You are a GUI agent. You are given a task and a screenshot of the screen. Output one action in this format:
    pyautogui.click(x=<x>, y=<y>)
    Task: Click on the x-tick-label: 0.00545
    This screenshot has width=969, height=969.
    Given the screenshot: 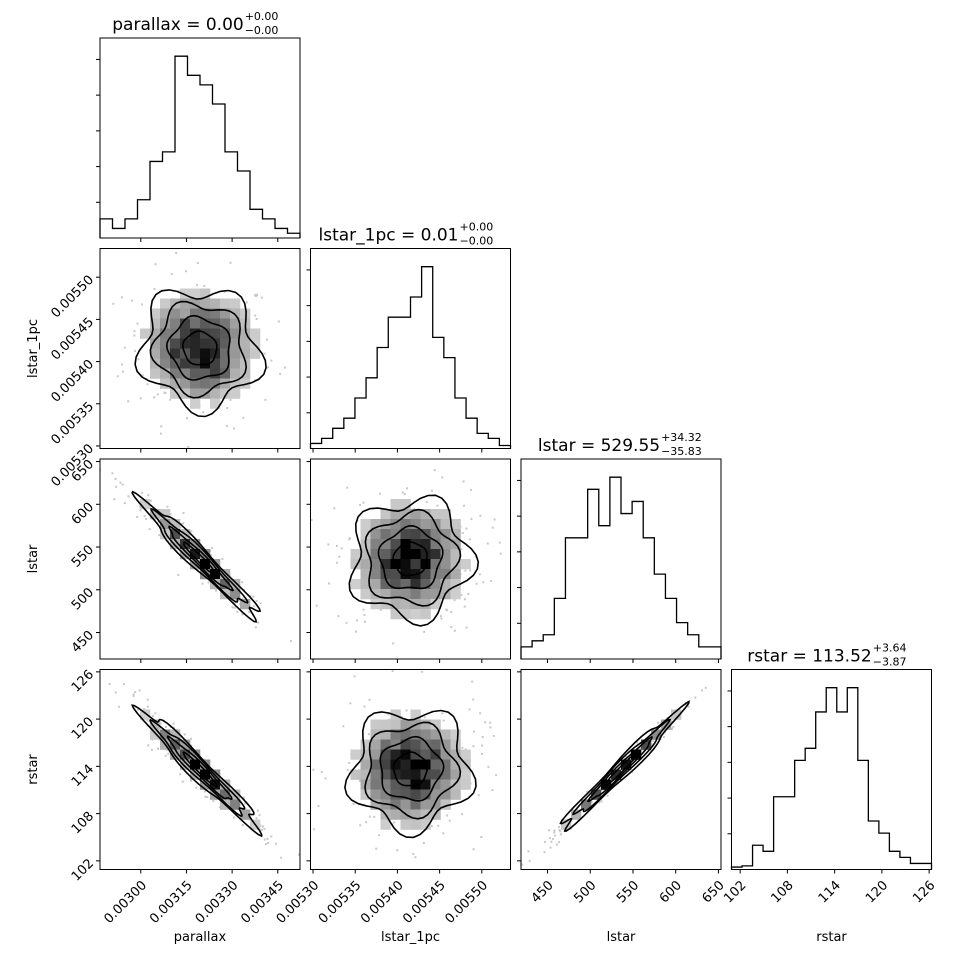 What is the action you would take?
    pyautogui.click(x=424, y=902)
    